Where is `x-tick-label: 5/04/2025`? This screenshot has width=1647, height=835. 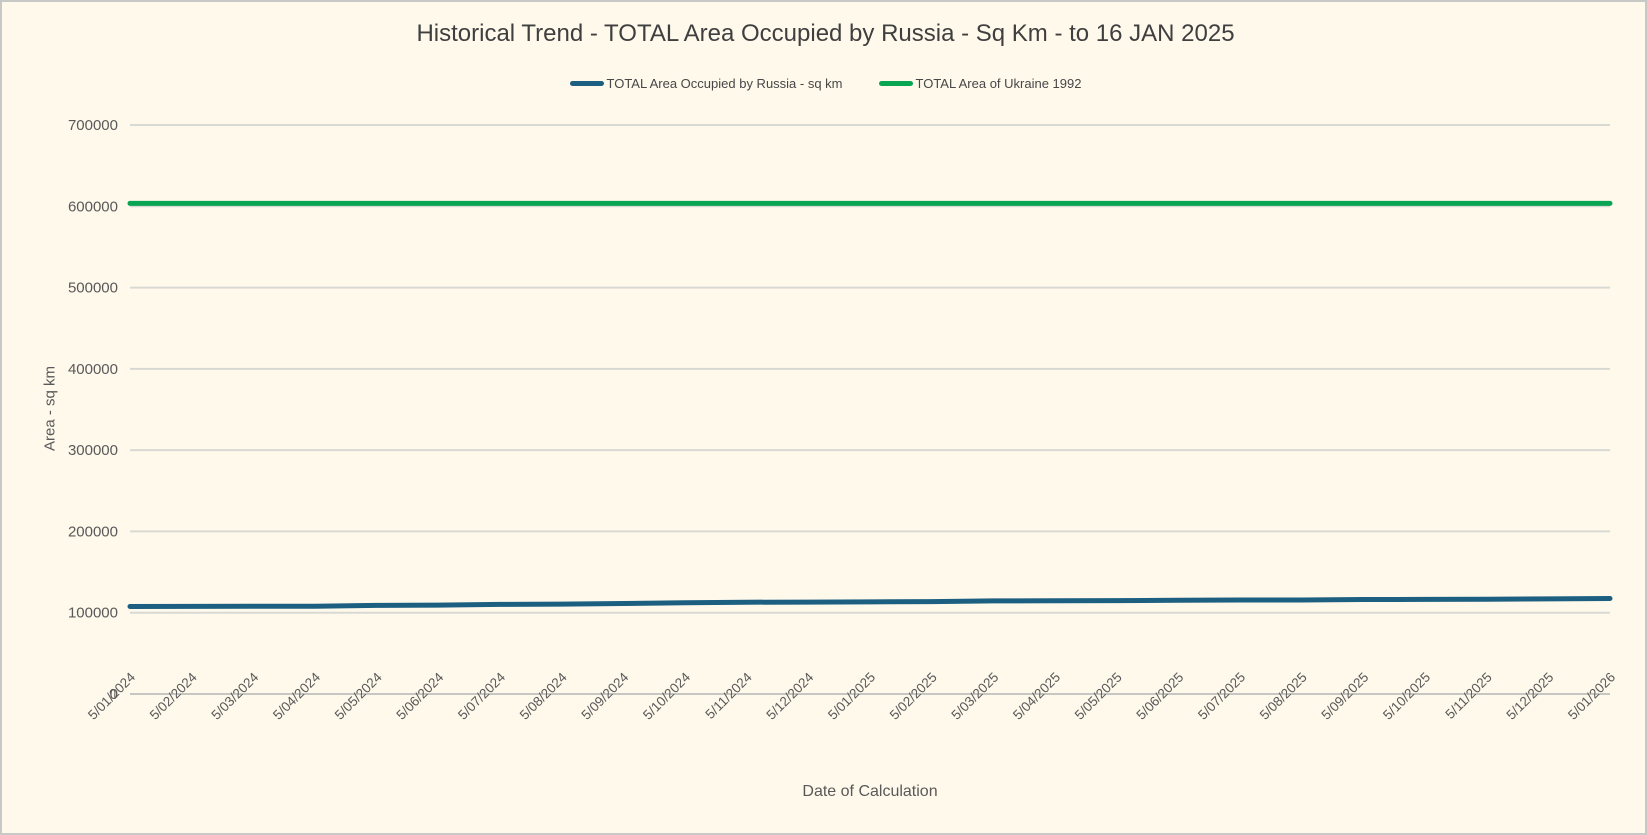
x-tick-label: 5/04/2025 is located at coordinates (1036, 696).